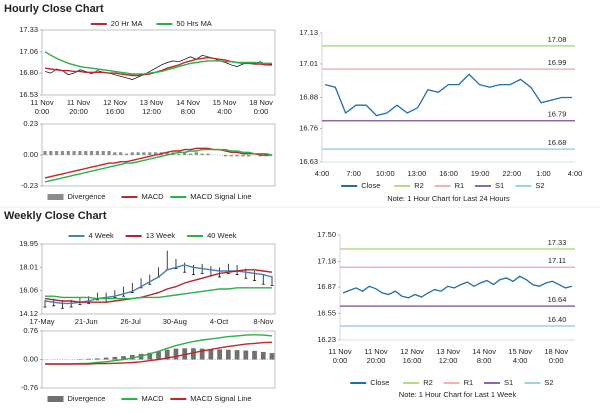 The height and width of the screenshot is (413, 600). What do you see at coordinates (219, 321) in the screenshot?
I see `x-tick-label: 4-Oct` at bounding box center [219, 321].